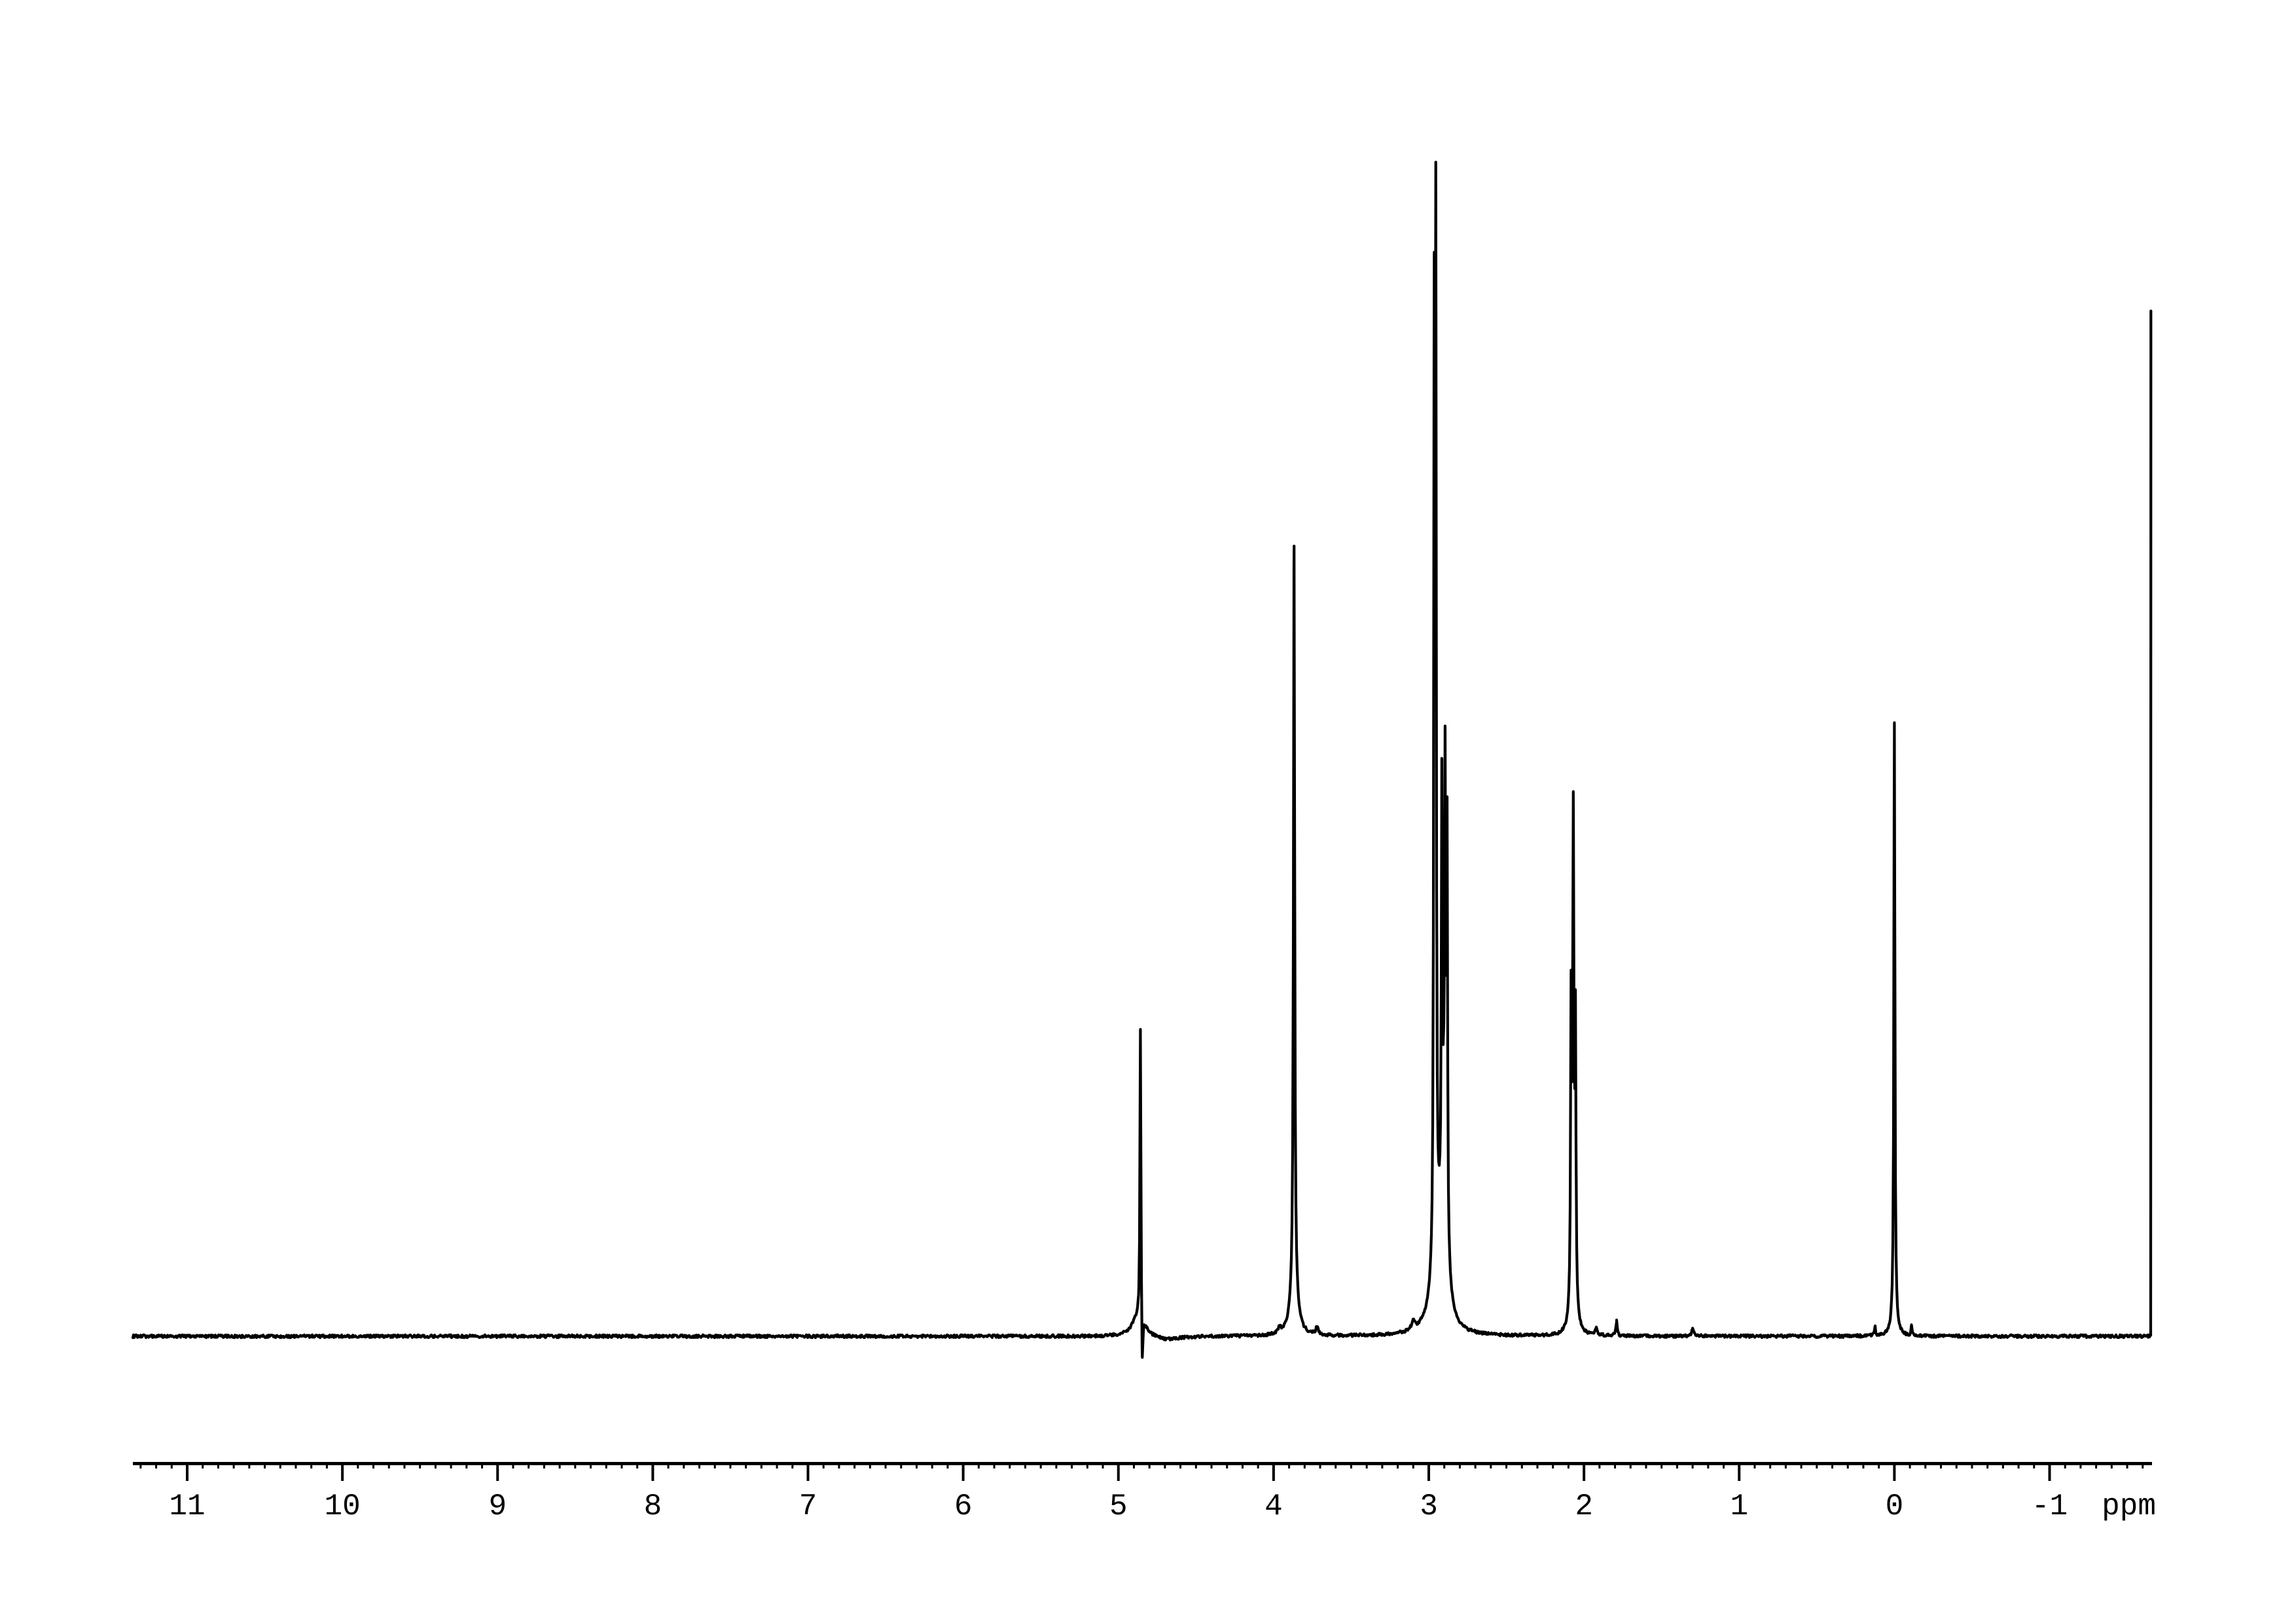  What do you see at coordinates (808, 1506) in the screenshot?
I see `axis-tick-label: 7` at bounding box center [808, 1506].